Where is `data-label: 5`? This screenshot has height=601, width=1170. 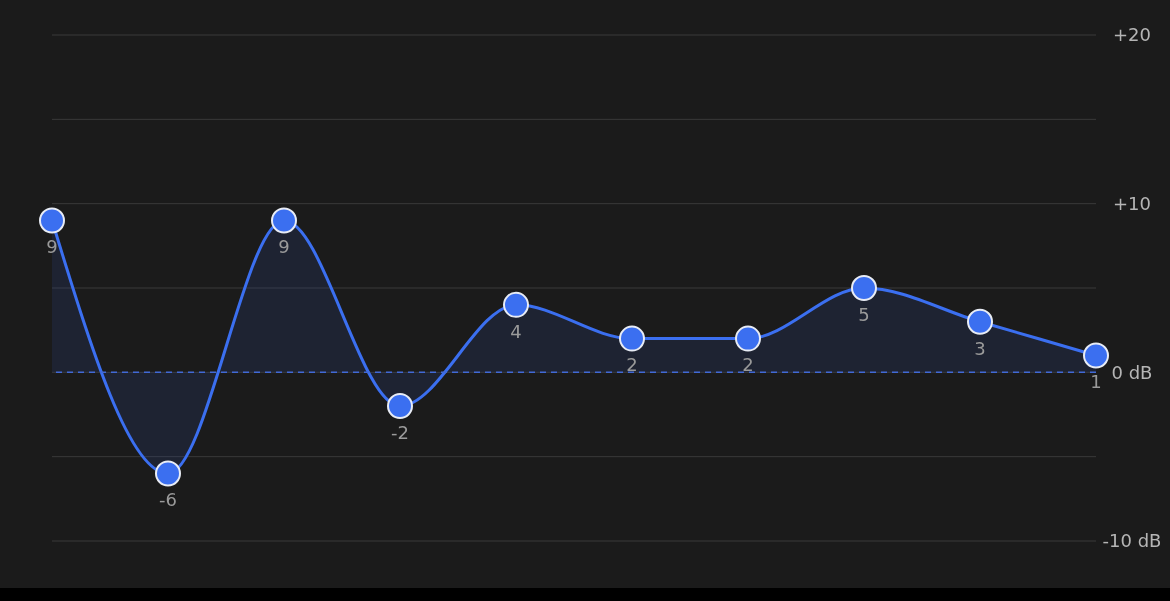
data-label: 5 is located at coordinates (864, 314).